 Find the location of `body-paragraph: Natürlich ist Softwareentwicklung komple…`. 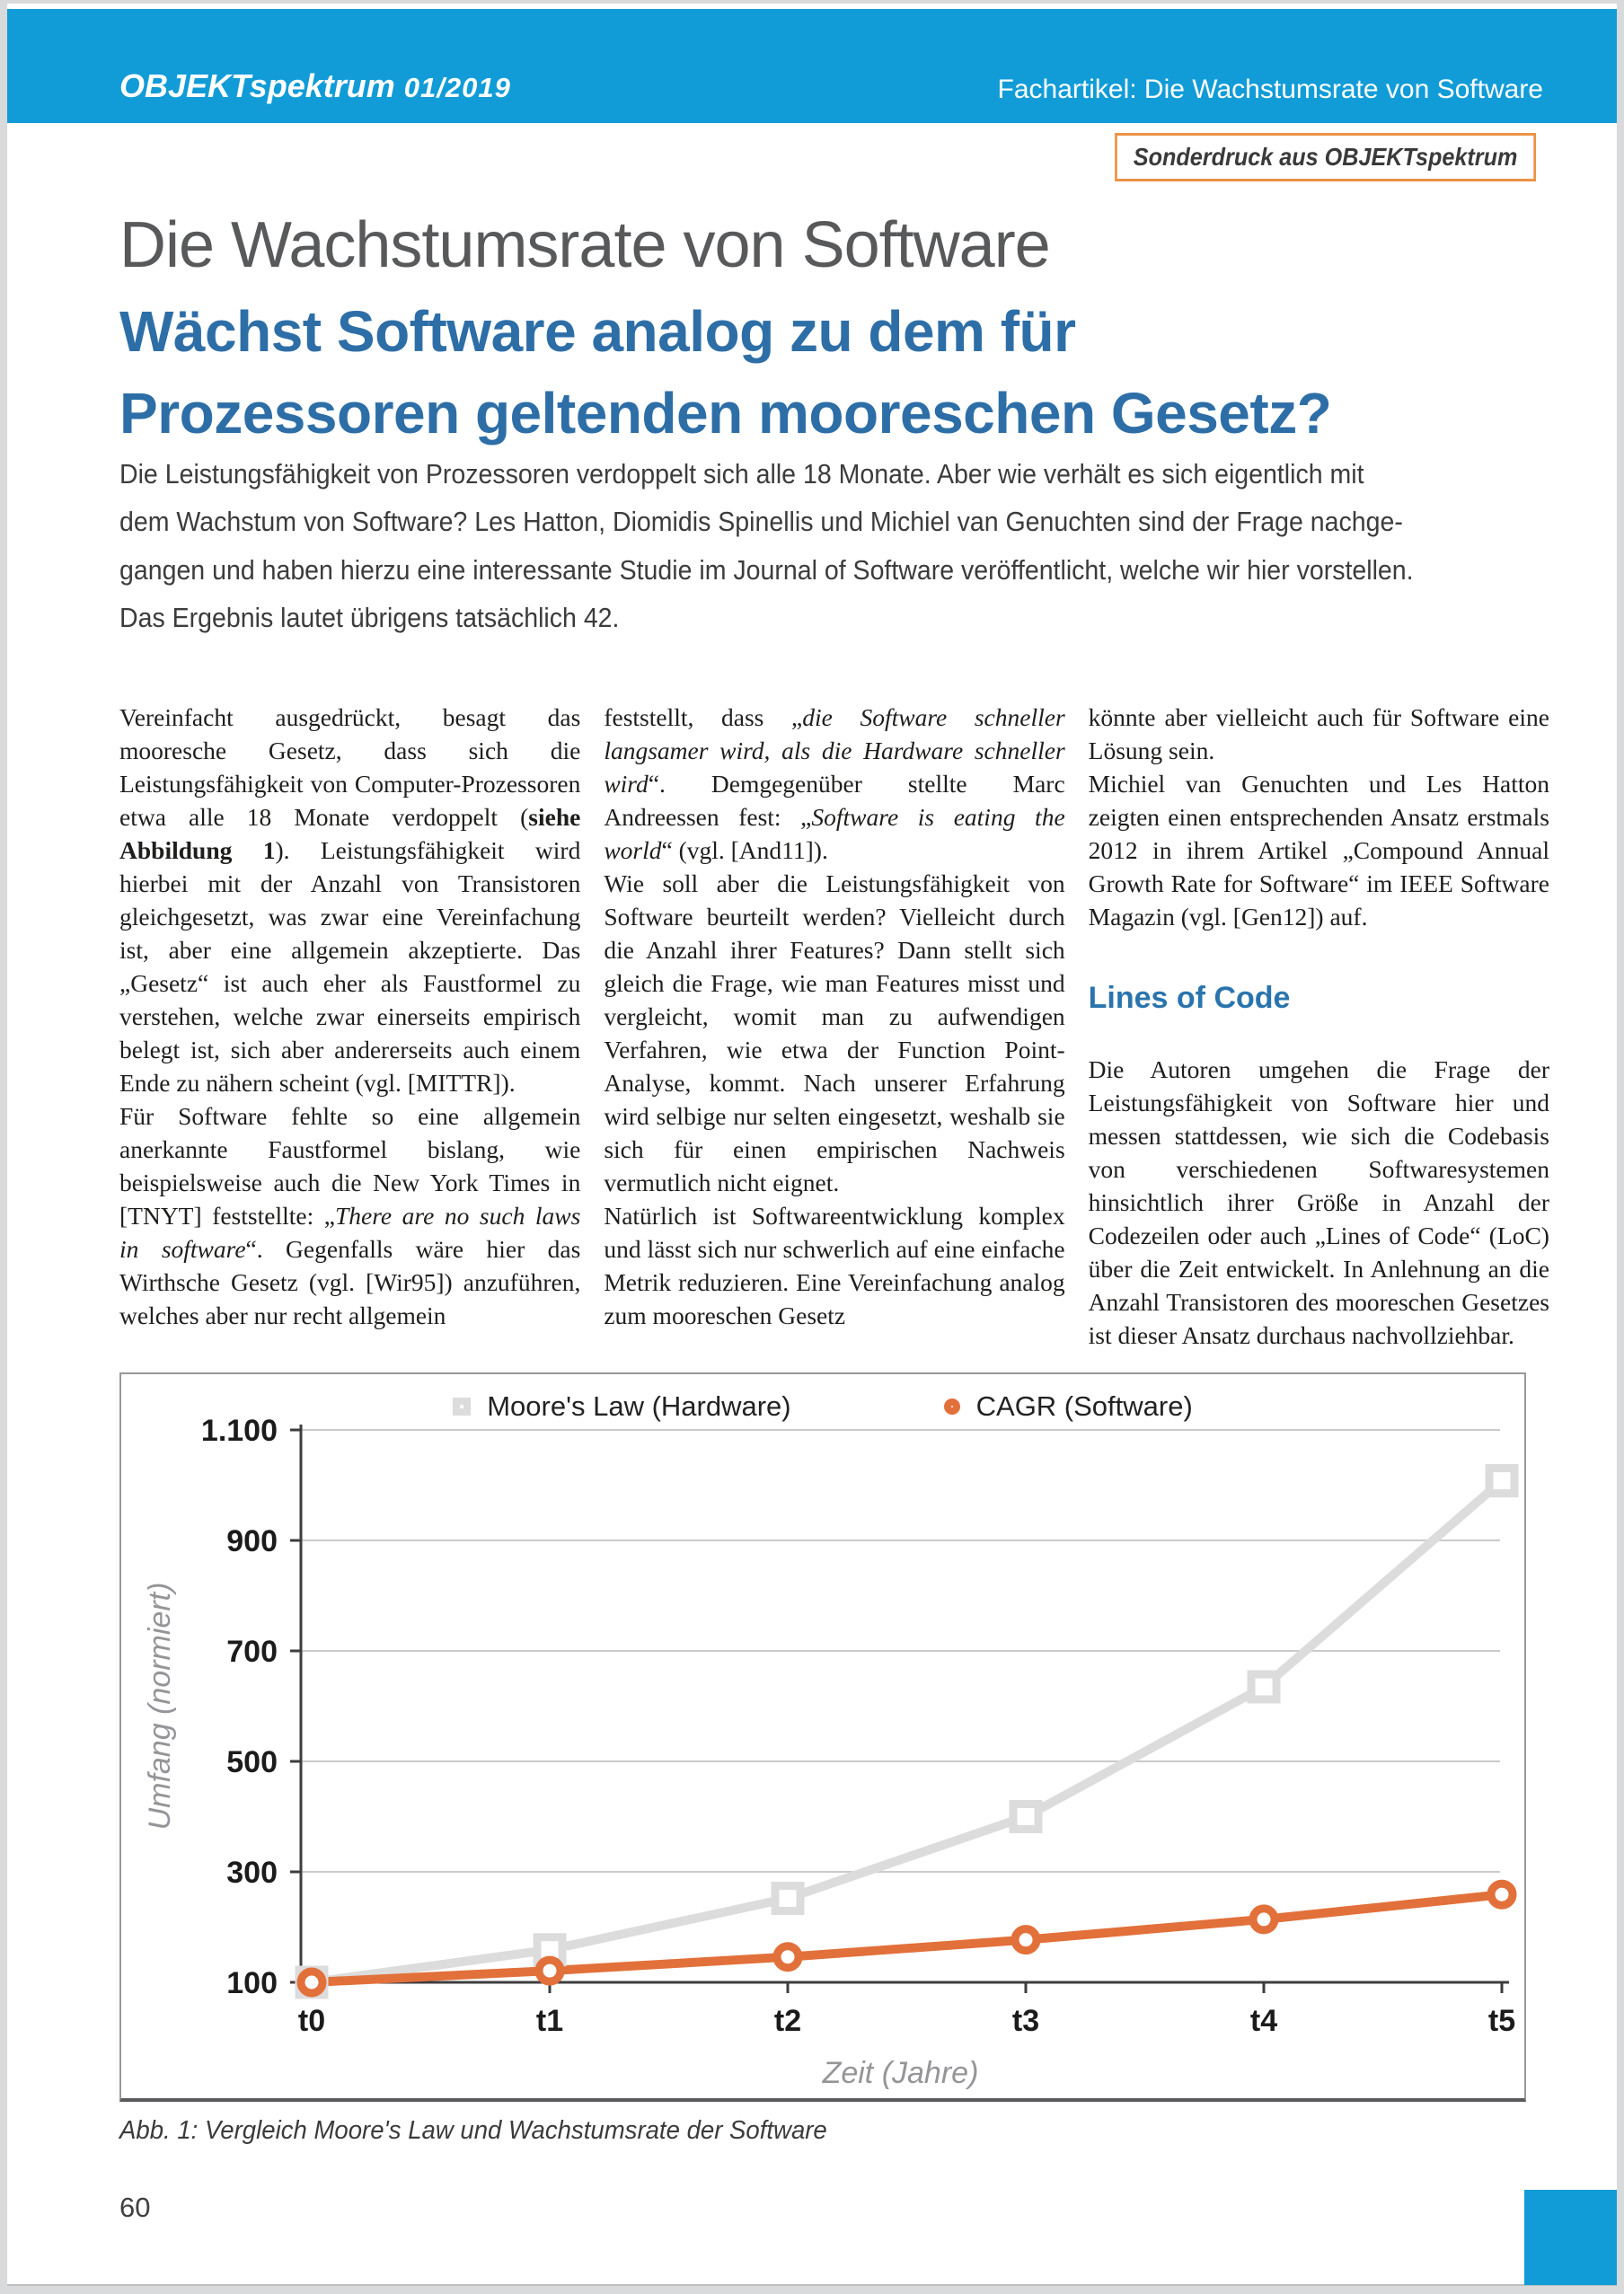

body-paragraph: Natürlich ist Softwareentwicklung komple… is located at coordinates (834, 1265).